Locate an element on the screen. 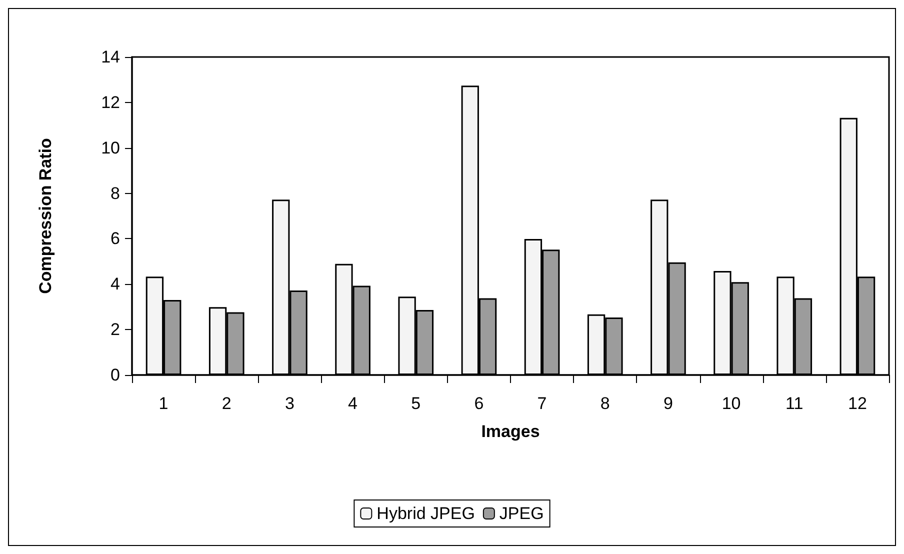  y-tick-label: 10 is located at coordinates (110, 148).